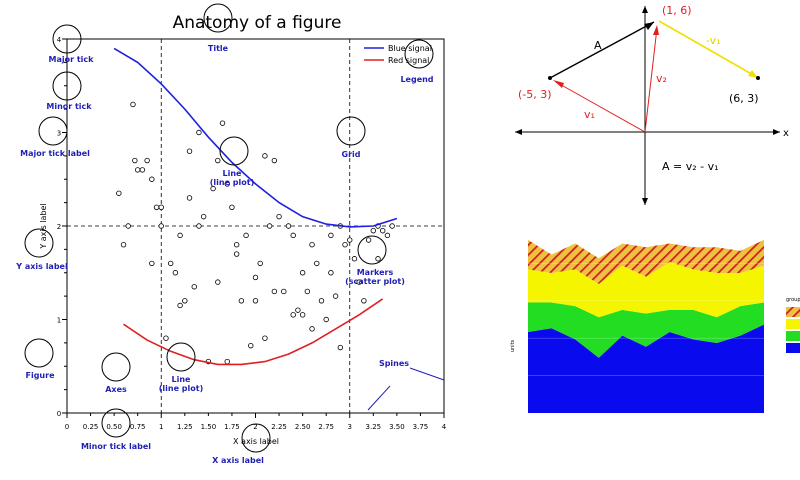 Image resolution: width=800 pixels, height=480 pixels. I want to click on x-minor-tick-label: 3.50, so click(397, 427).